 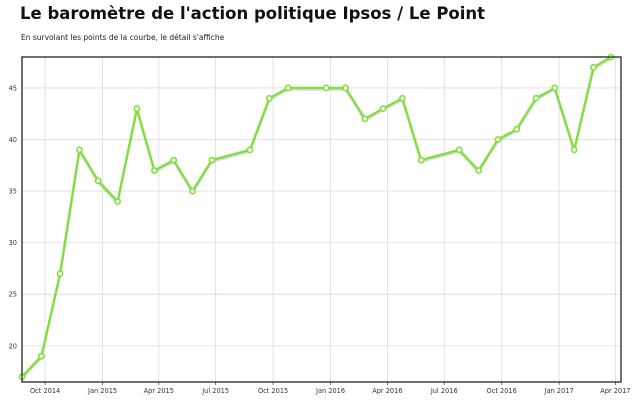 I want to click on x-tick-label: Jul 2016, so click(x=444, y=391).